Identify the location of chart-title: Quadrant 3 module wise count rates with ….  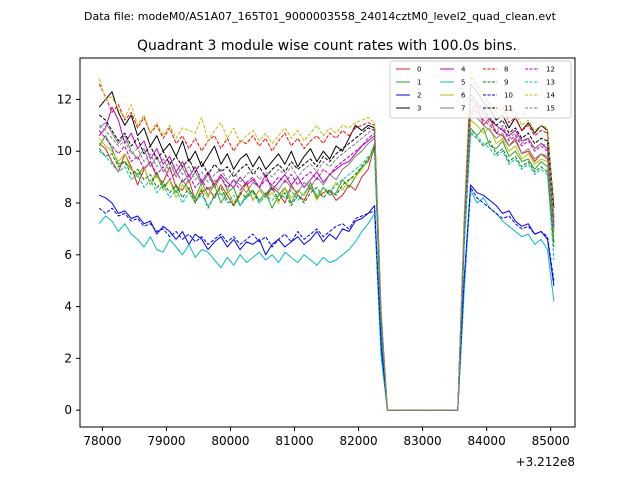
(327, 46).